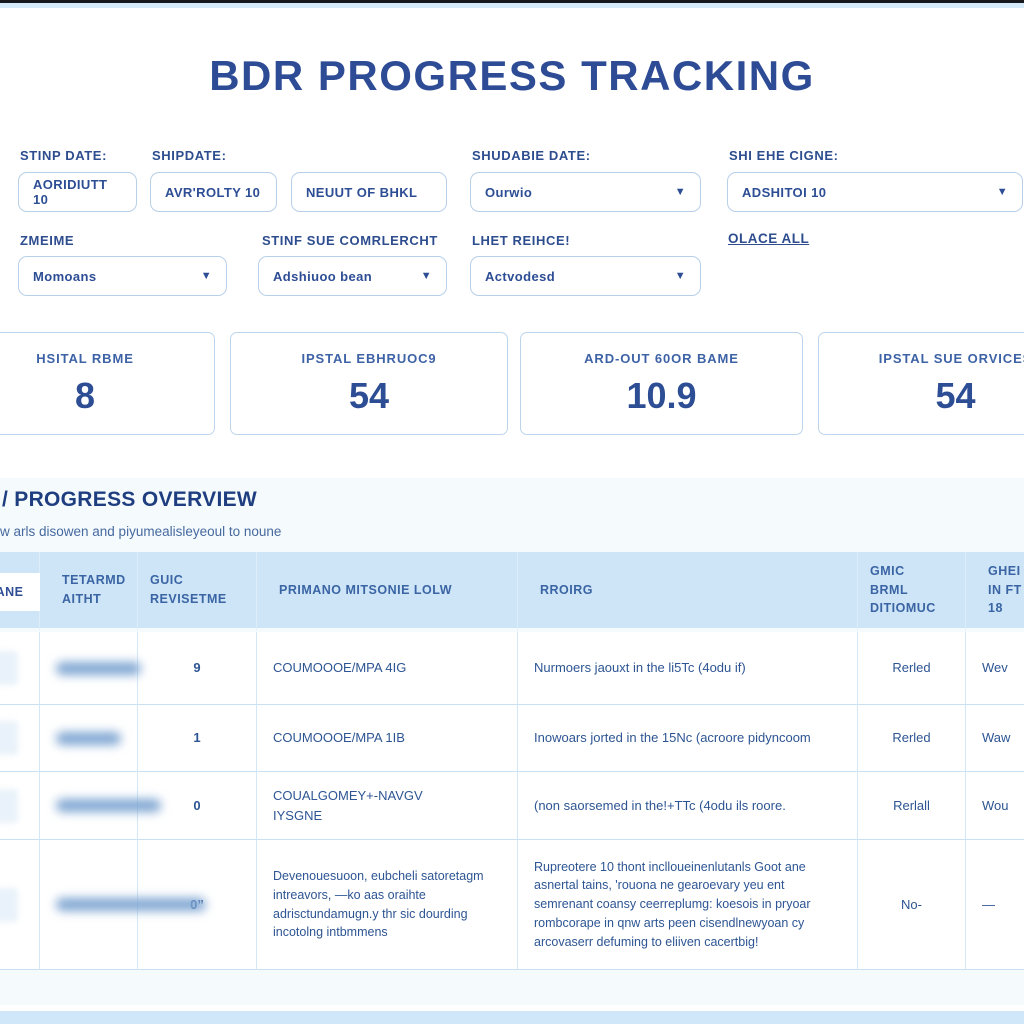 This screenshot has width=1024, height=1024. What do you see at coordinates (566, 590) in the screenshot?
I see `column-header-label: RROIRG` at bounding box center [566, 590].